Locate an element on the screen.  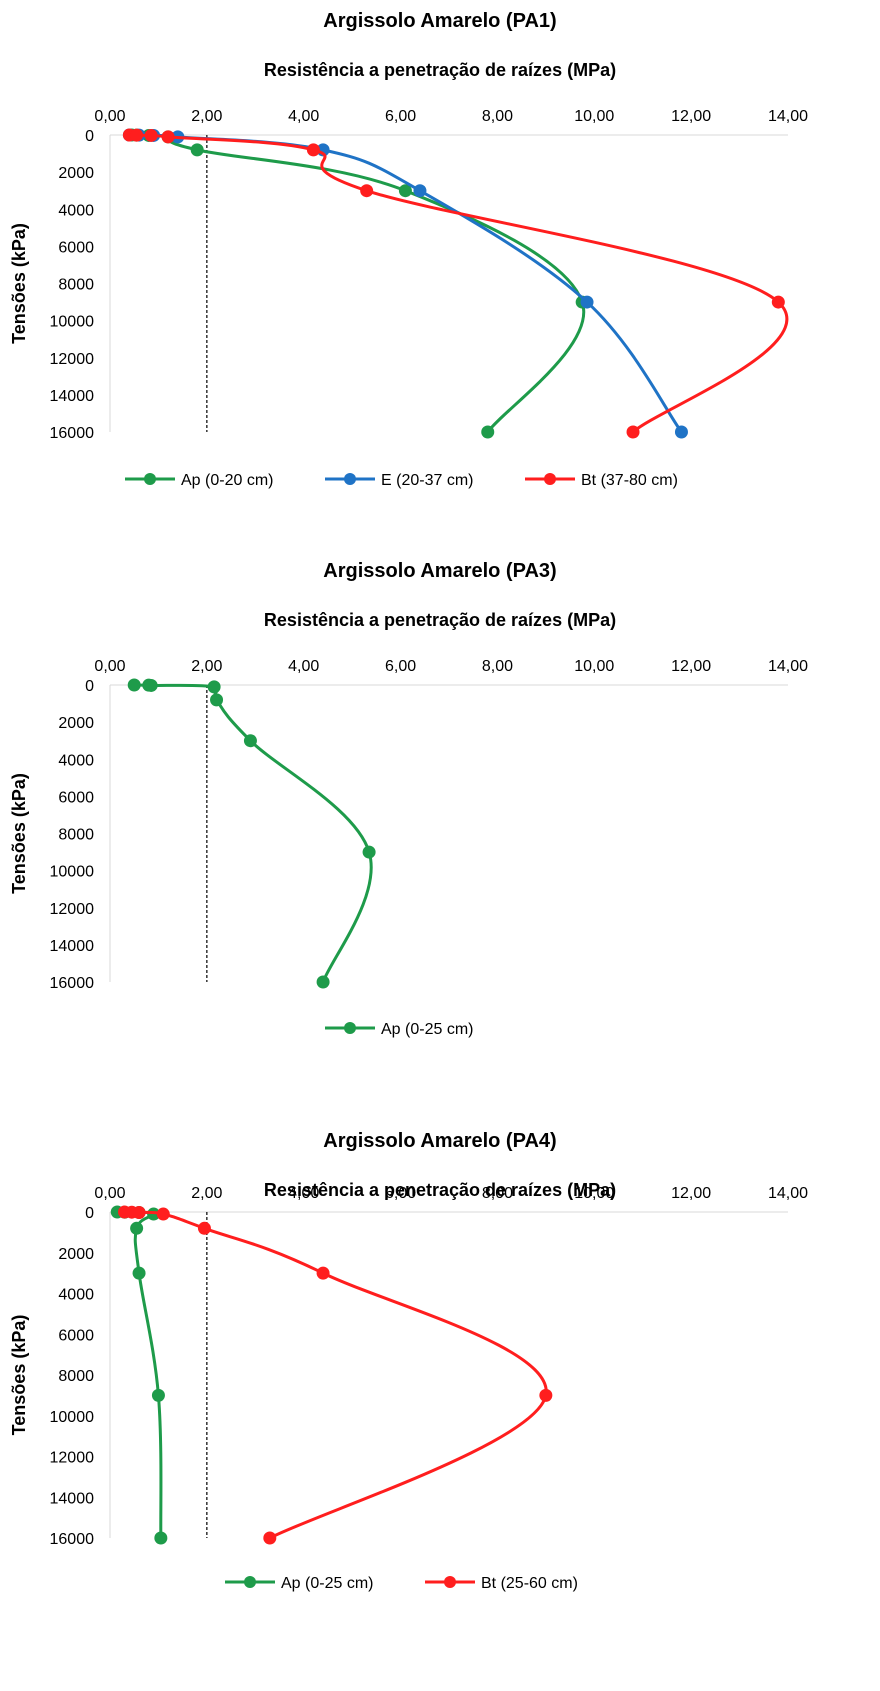
chart-title: Argissolo Amarelo (PA3) is located at coordinates (440, 571).